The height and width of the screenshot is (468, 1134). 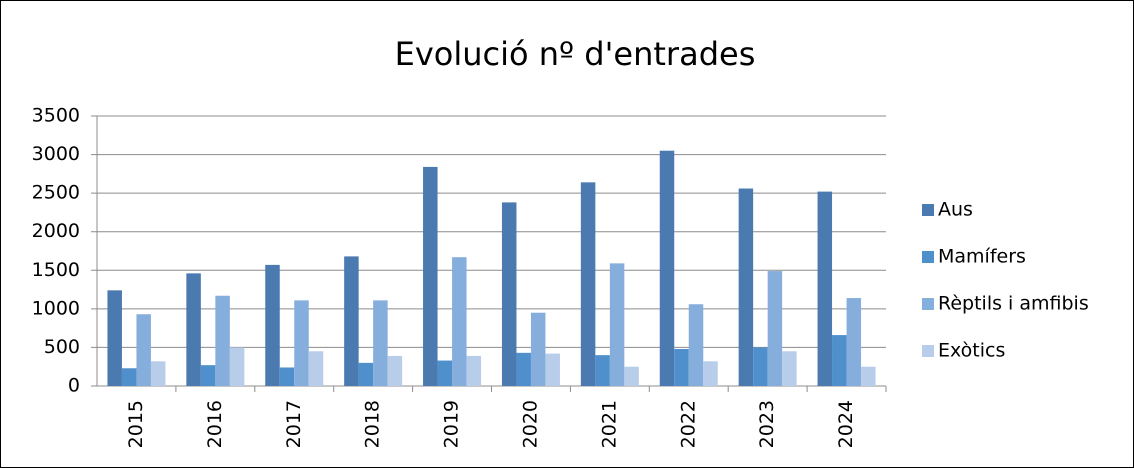 I want to click on legend-label: Aus, so click(x=955, y=210).